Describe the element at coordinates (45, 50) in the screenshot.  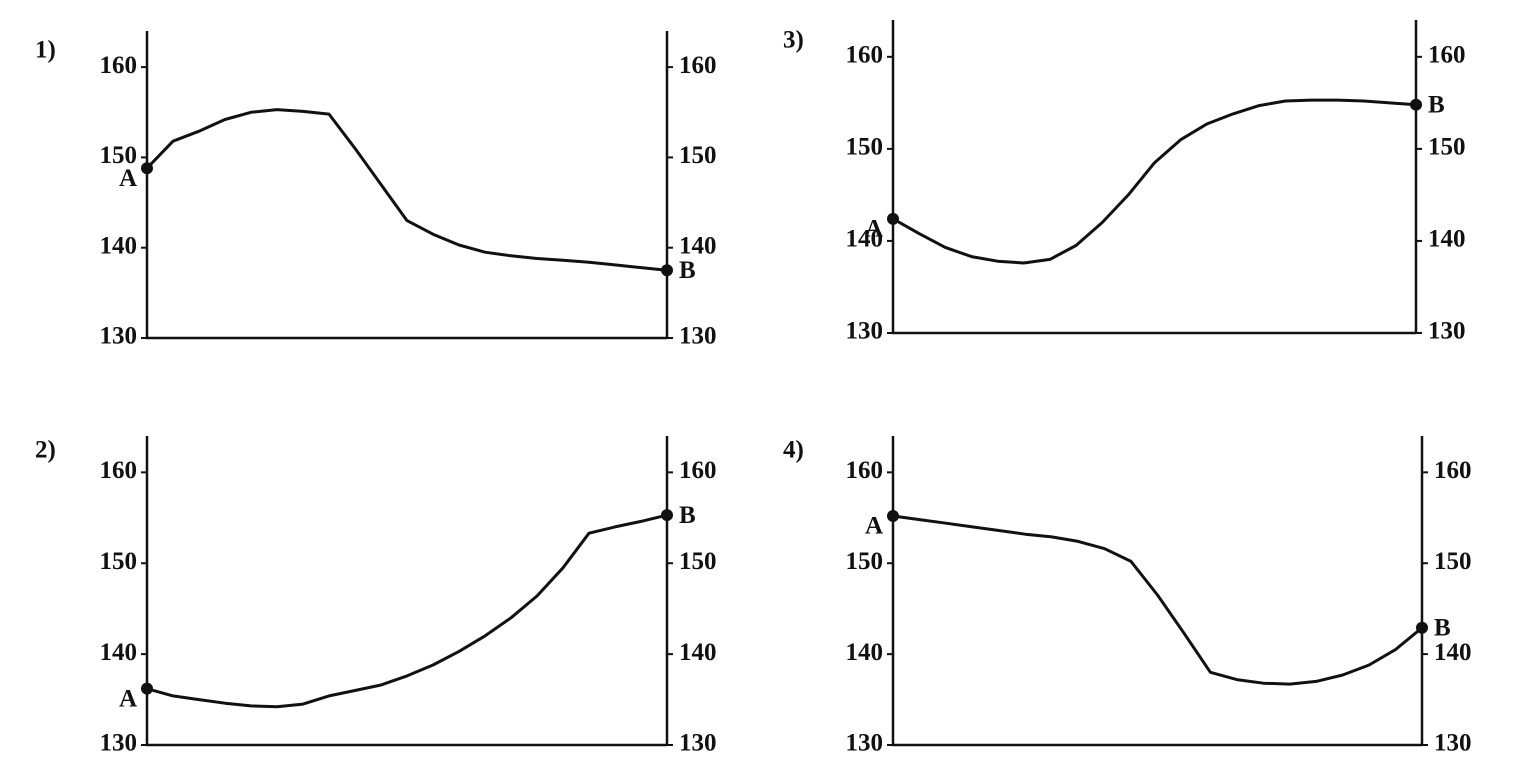
I see `panel-label: 1)` at that location.